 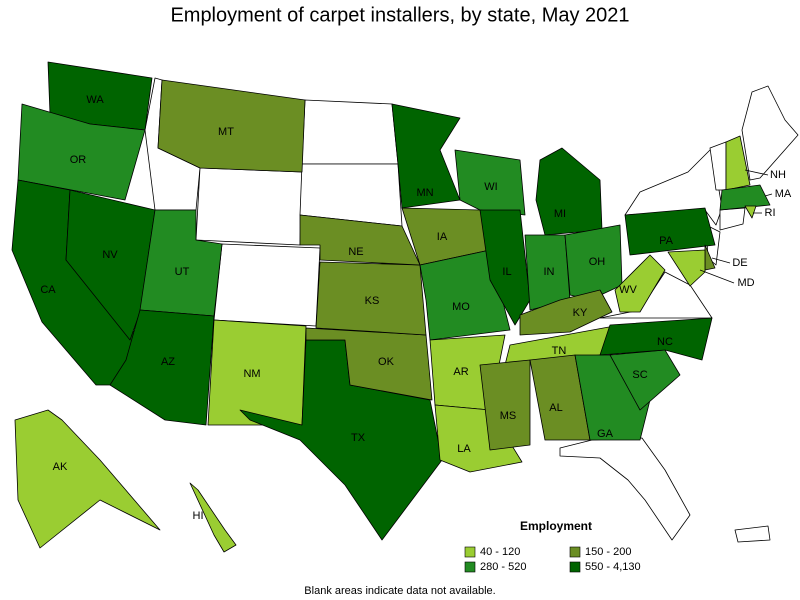 I want to click on state-label: IL, so click(x=506, y=272).